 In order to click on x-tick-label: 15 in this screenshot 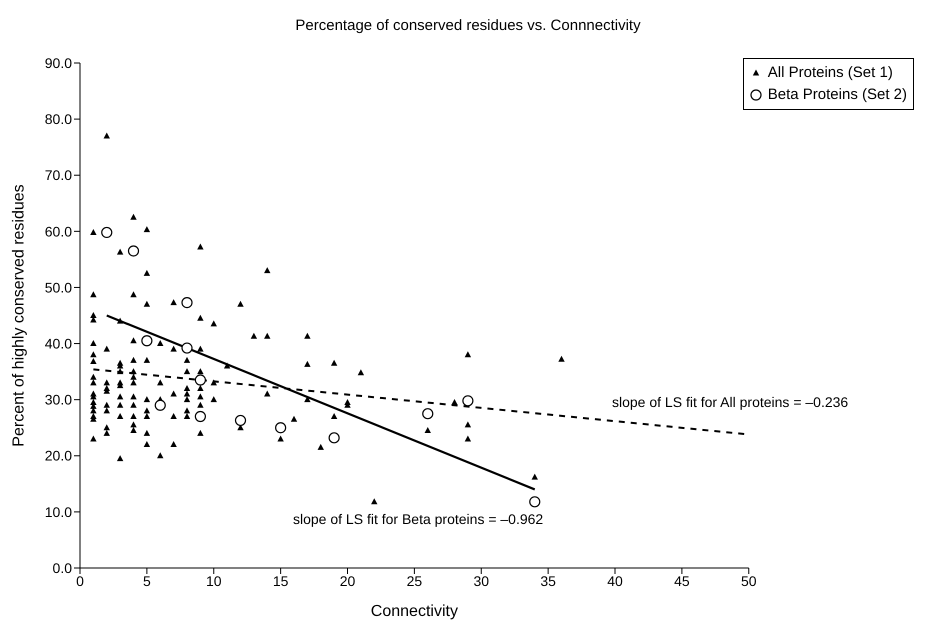, I will do `click(280, 580)`.